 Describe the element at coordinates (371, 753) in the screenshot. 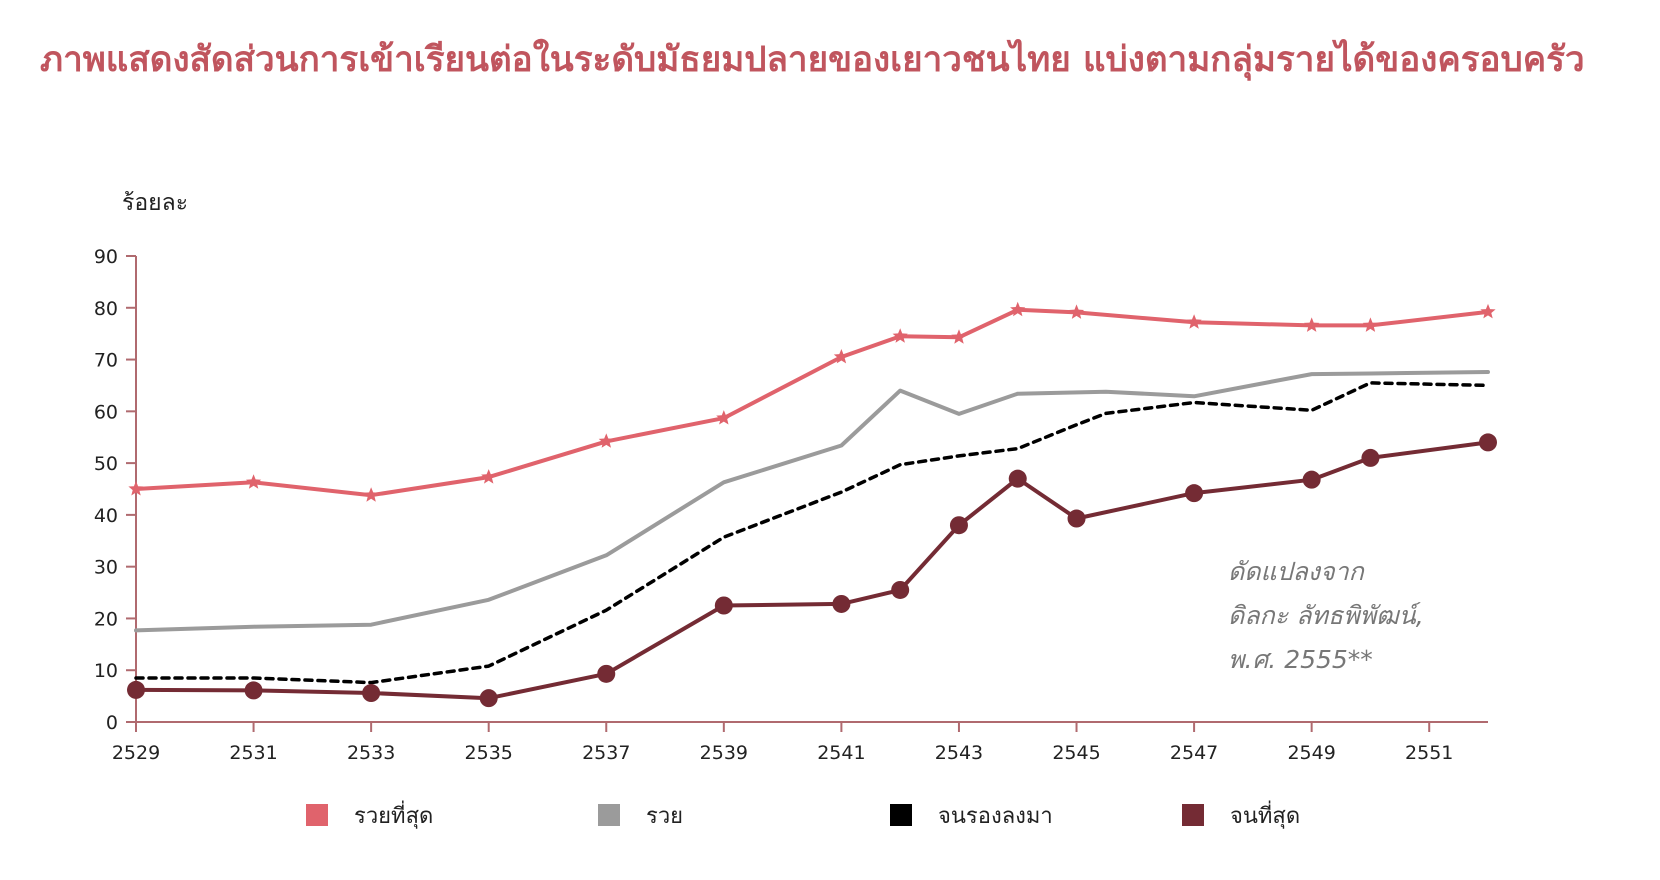

I see `x-tick-label: 2533` at that location.